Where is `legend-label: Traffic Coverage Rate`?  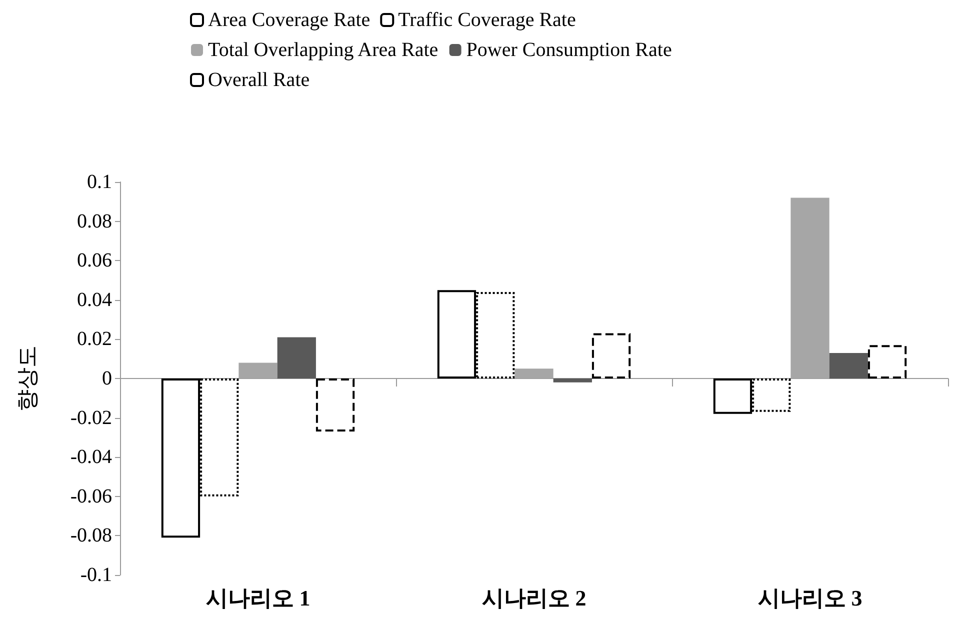 legend-label: Traffic Coverage Rate is located at coordinates (487, 20).